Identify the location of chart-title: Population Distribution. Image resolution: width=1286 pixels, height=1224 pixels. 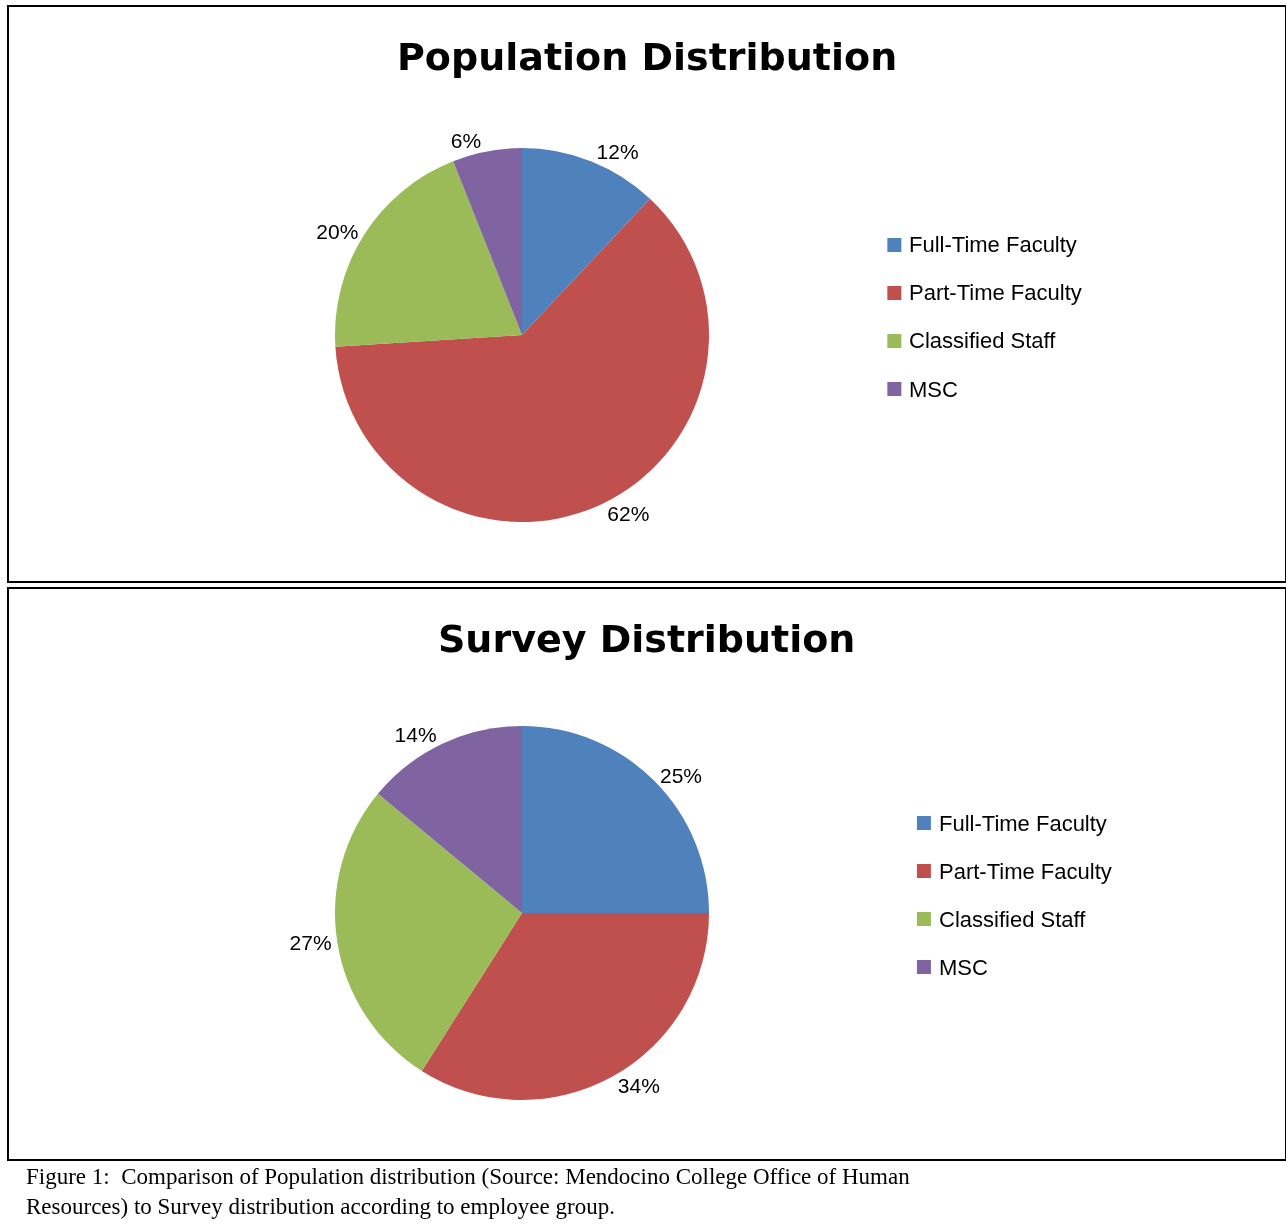
(647, 57).